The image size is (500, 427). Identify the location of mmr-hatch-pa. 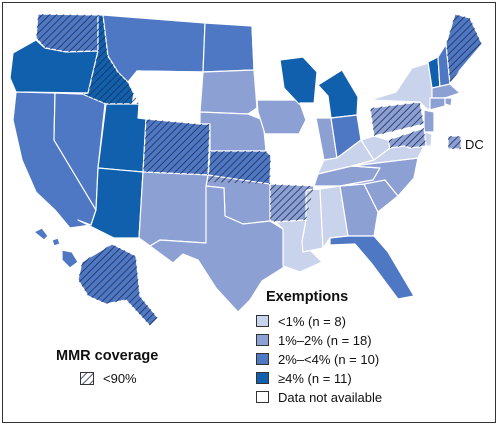
(397, 119).